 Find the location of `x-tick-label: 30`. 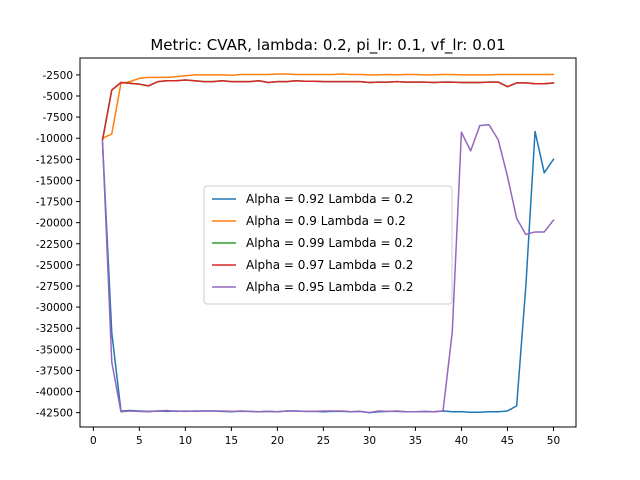

x-tick-label: 30 is located at coordinates (369, 441).